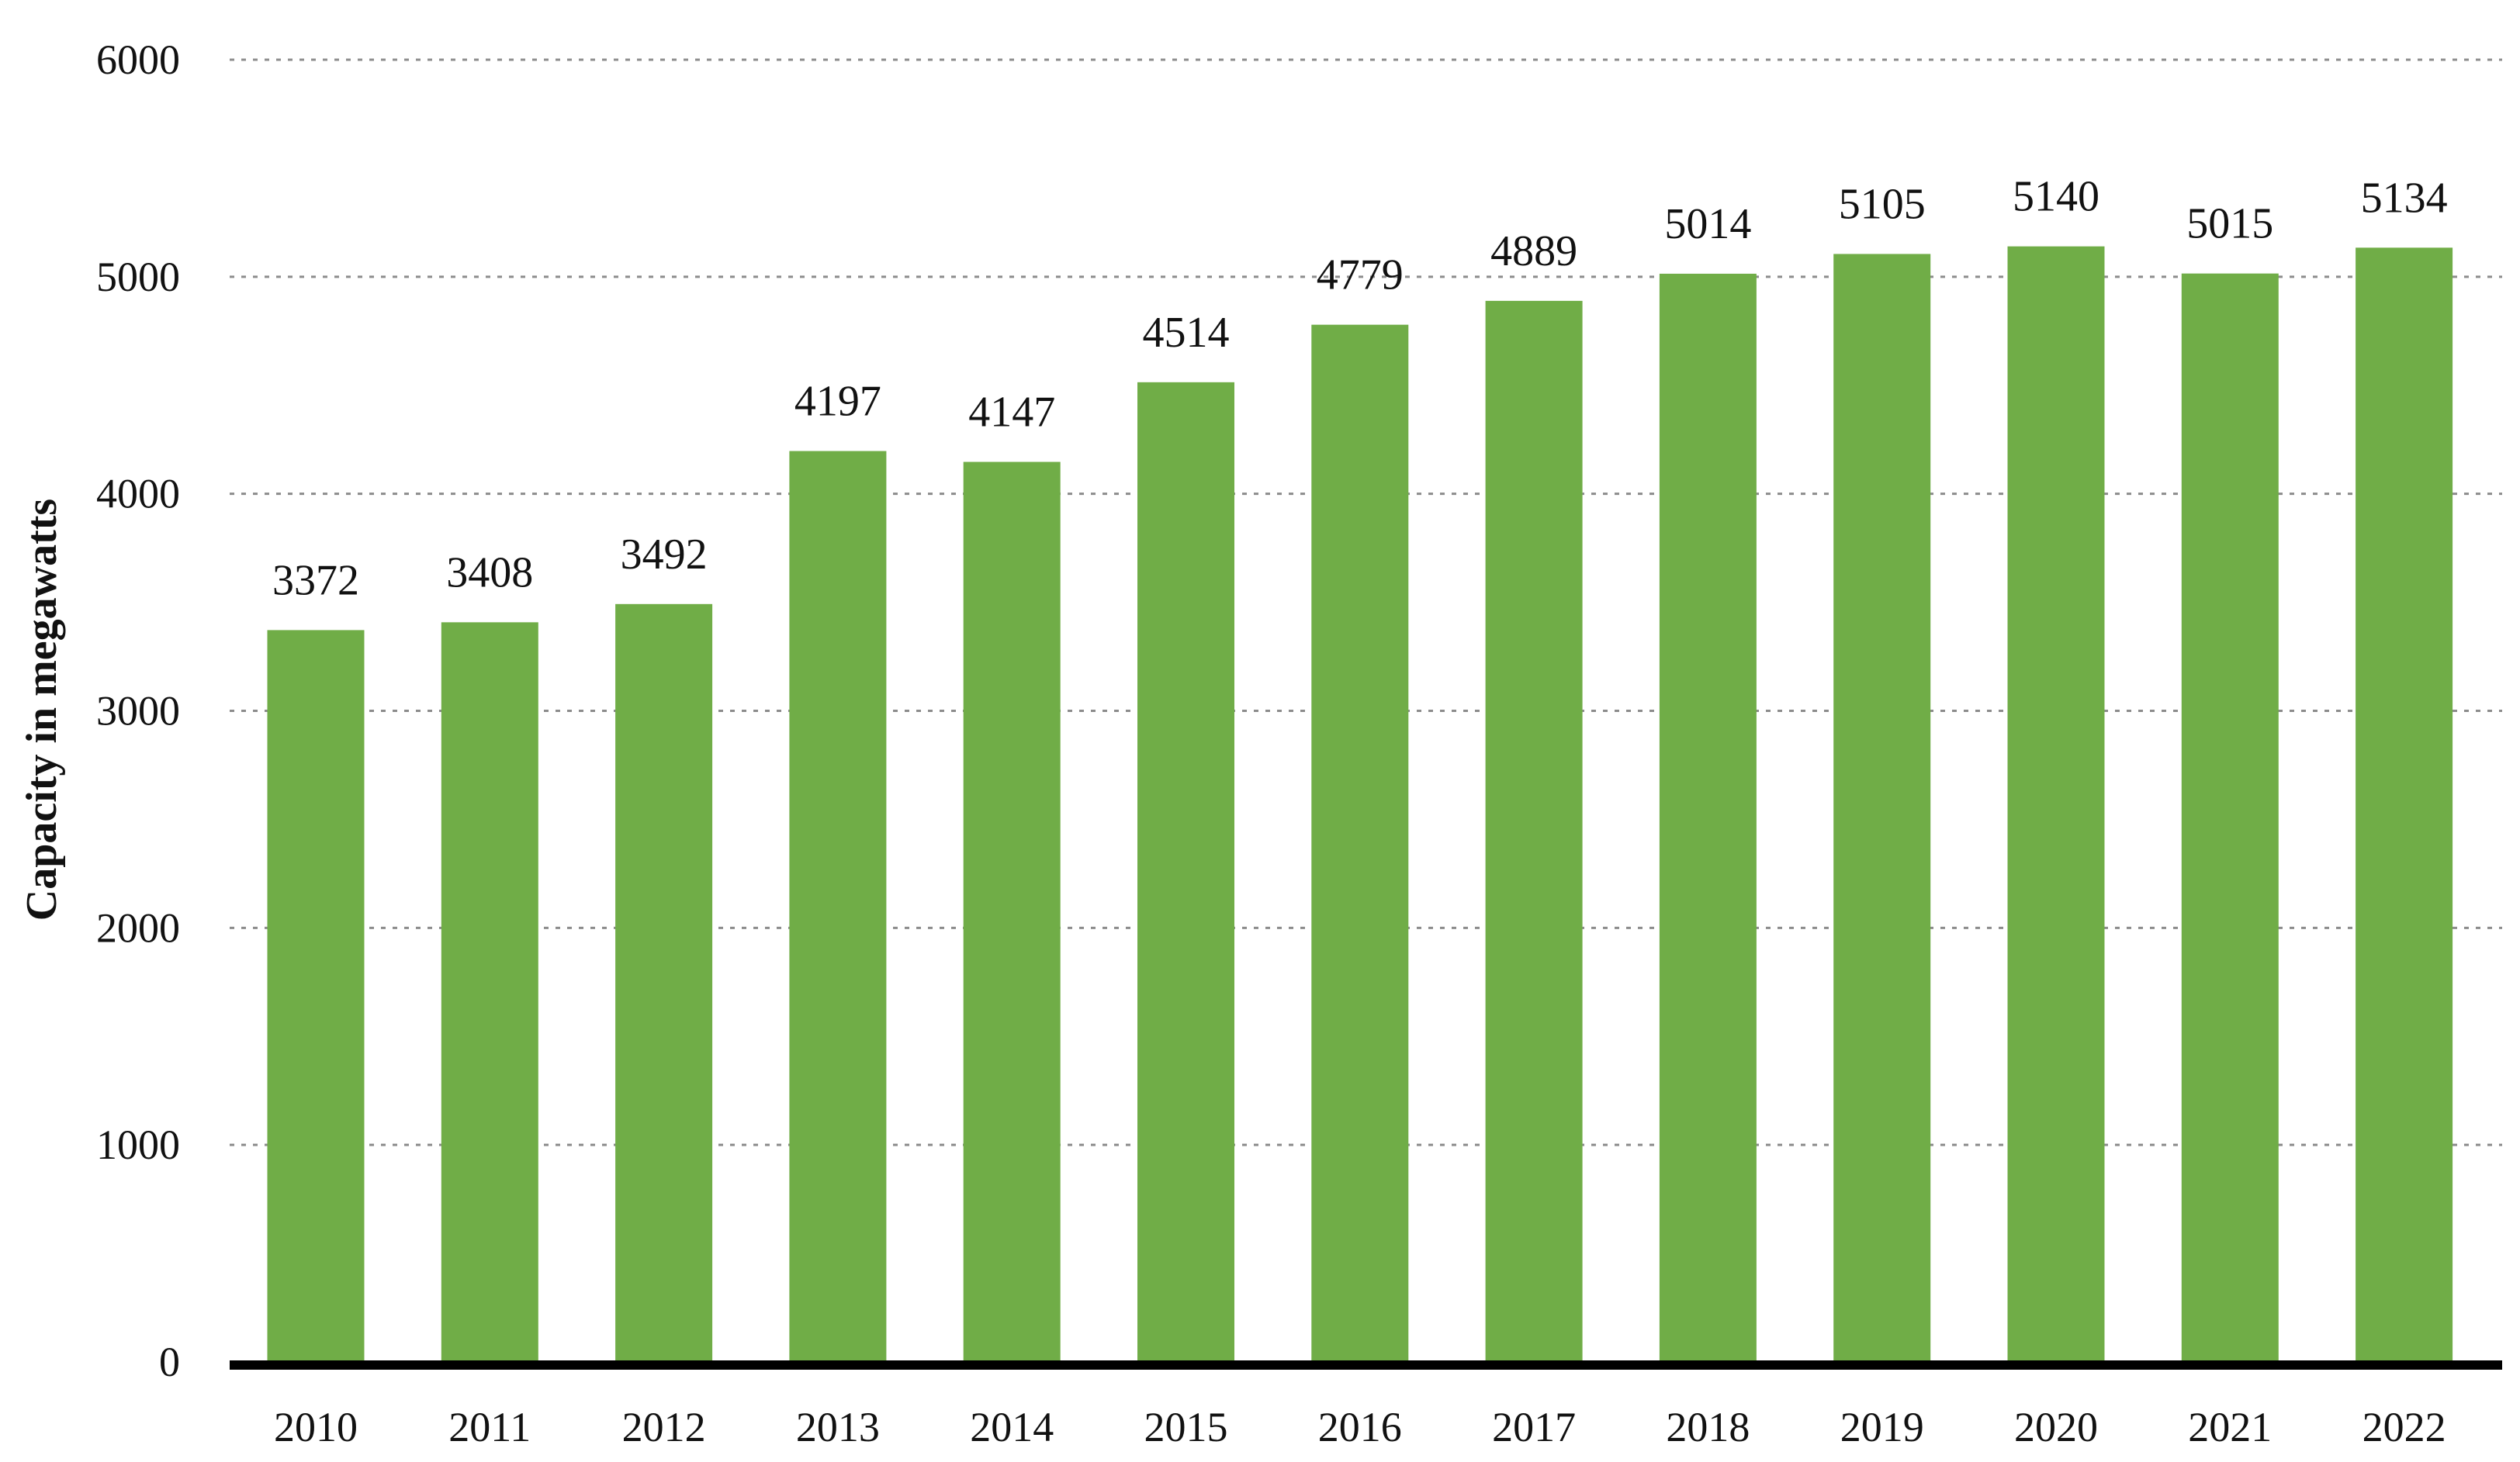 The image size is (2520, 1462). I want to click on bar-2013, so click(838, 906).